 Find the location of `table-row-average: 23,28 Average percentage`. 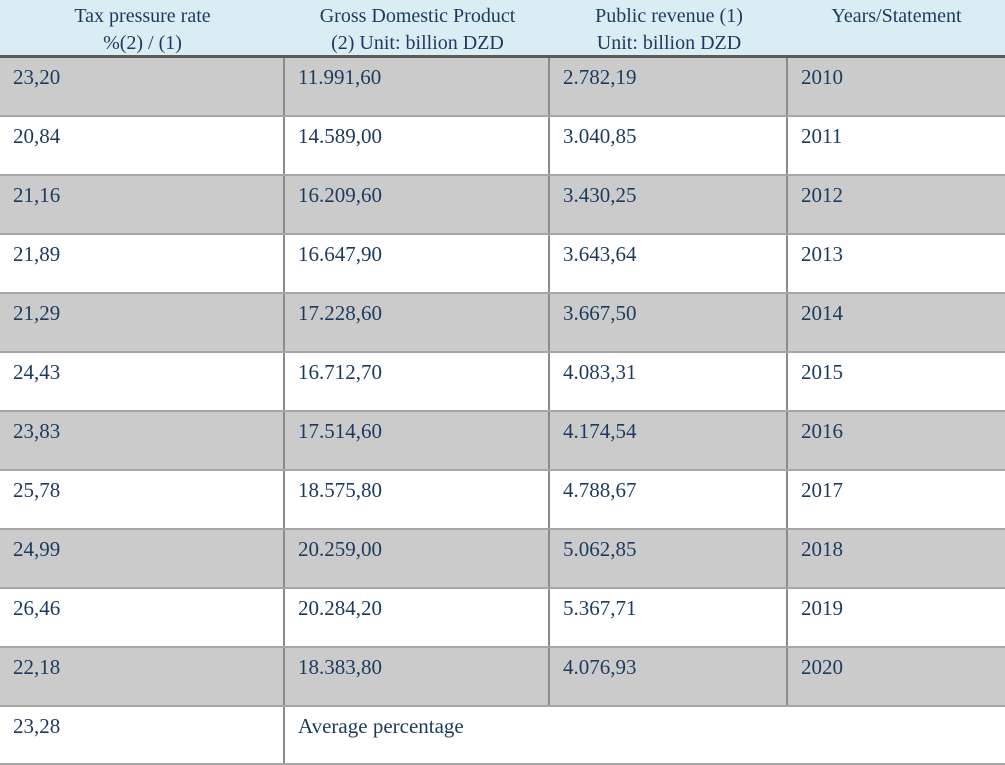

table-row-average: 23,28 Average percentage is located at coordinates (502, 736).